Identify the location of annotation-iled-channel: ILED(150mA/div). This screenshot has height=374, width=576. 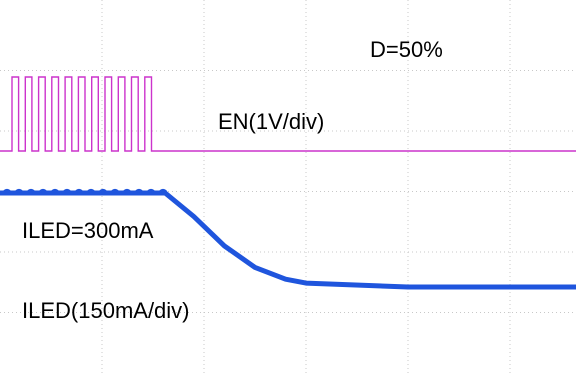
(106, 310).